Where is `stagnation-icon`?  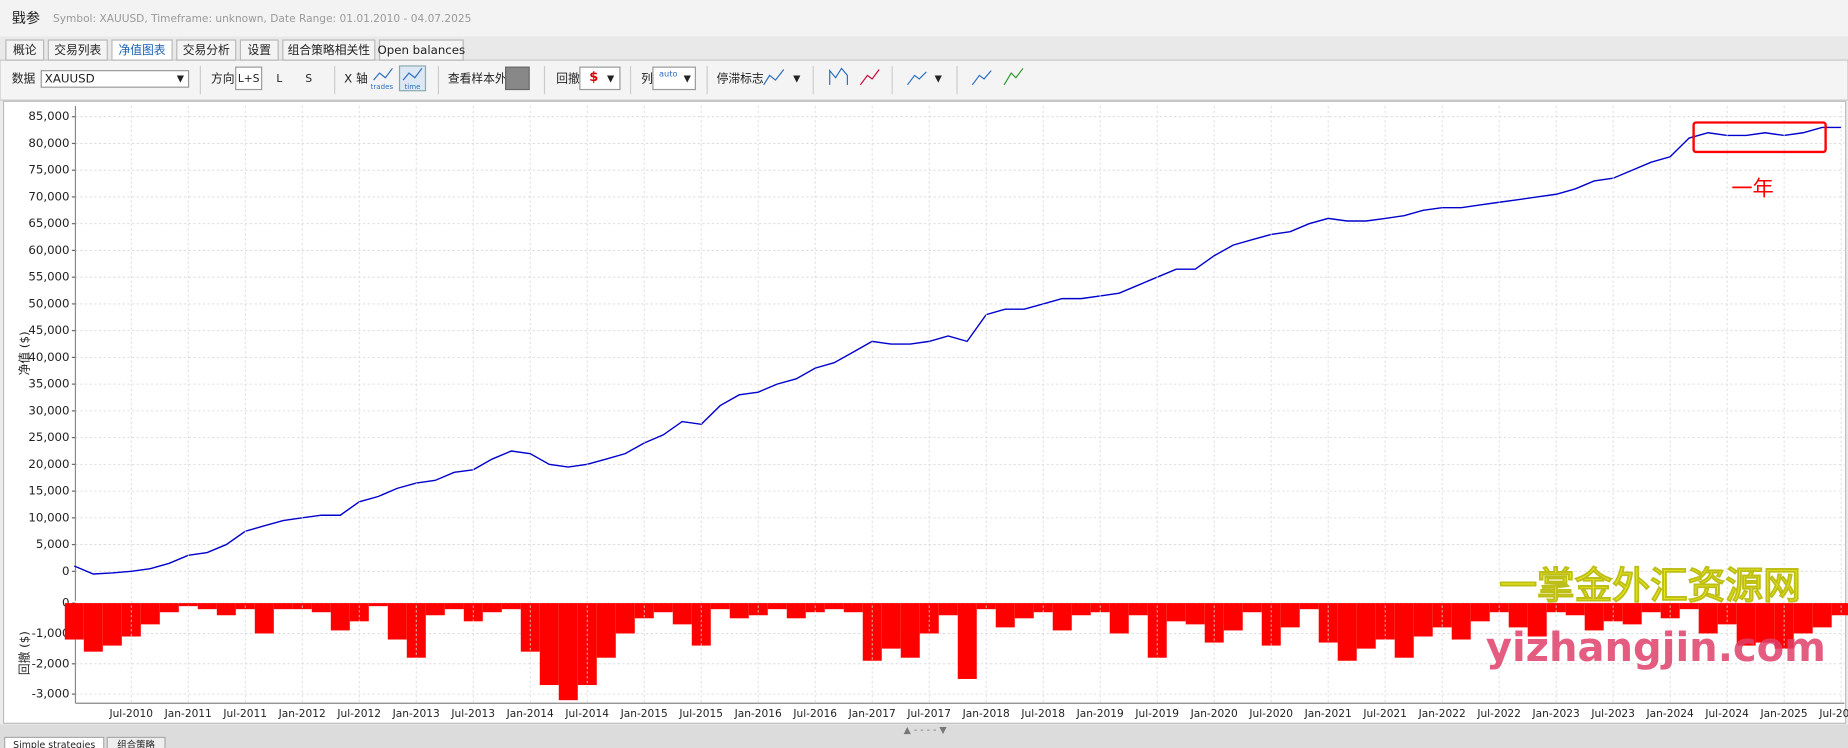
stagnation-icon is located at coordinates (774, 77).